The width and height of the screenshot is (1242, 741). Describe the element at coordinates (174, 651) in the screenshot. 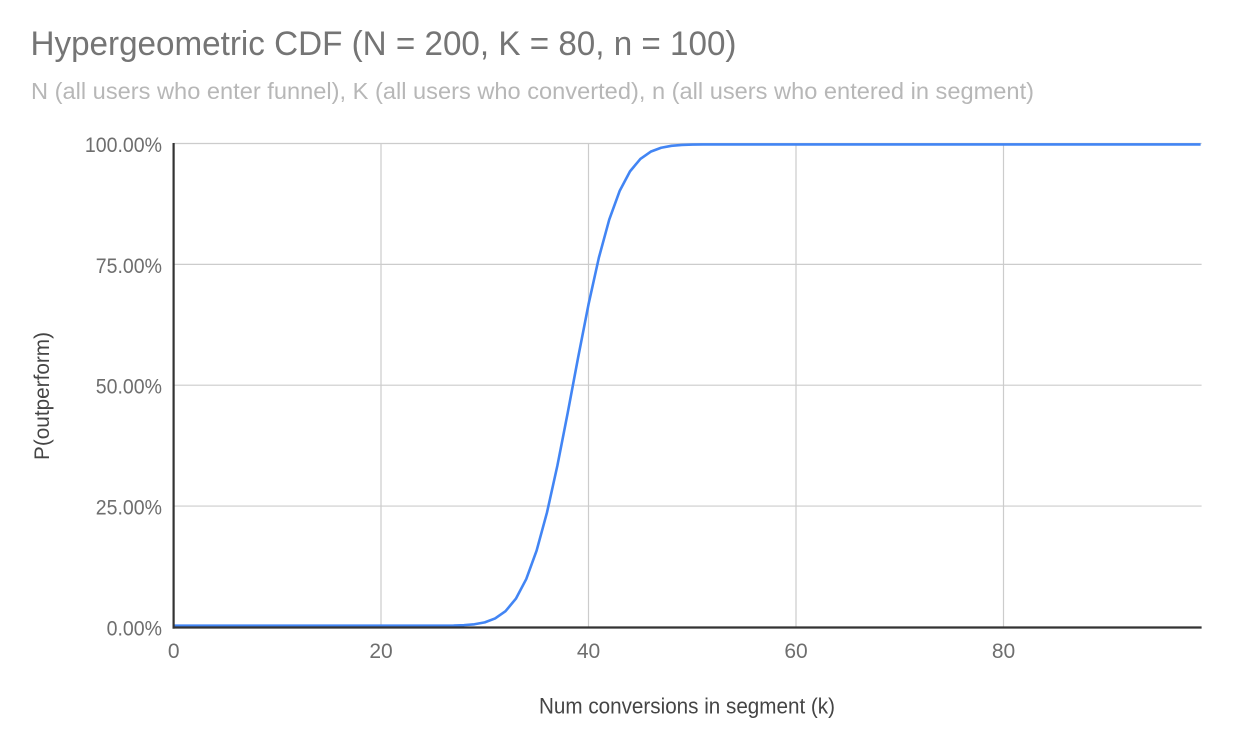

I see `svg-text: 0` at that location.